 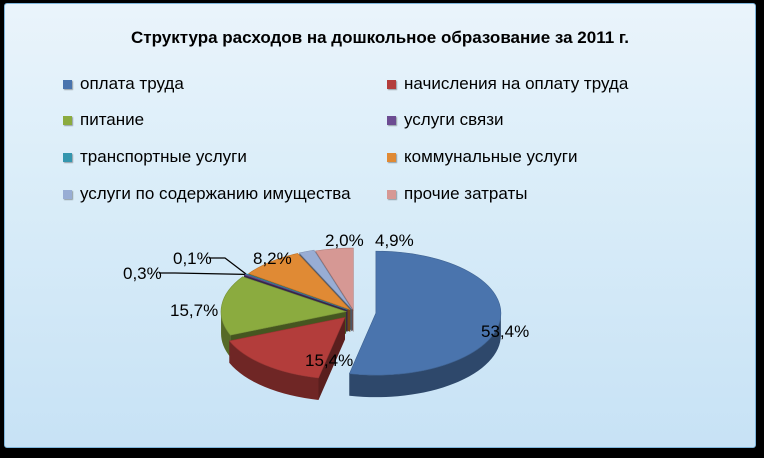 What do you see at coordinates (142, 273) in the screenshot?
I see `data-label: 0,3%` at bounding box center [142, 273].